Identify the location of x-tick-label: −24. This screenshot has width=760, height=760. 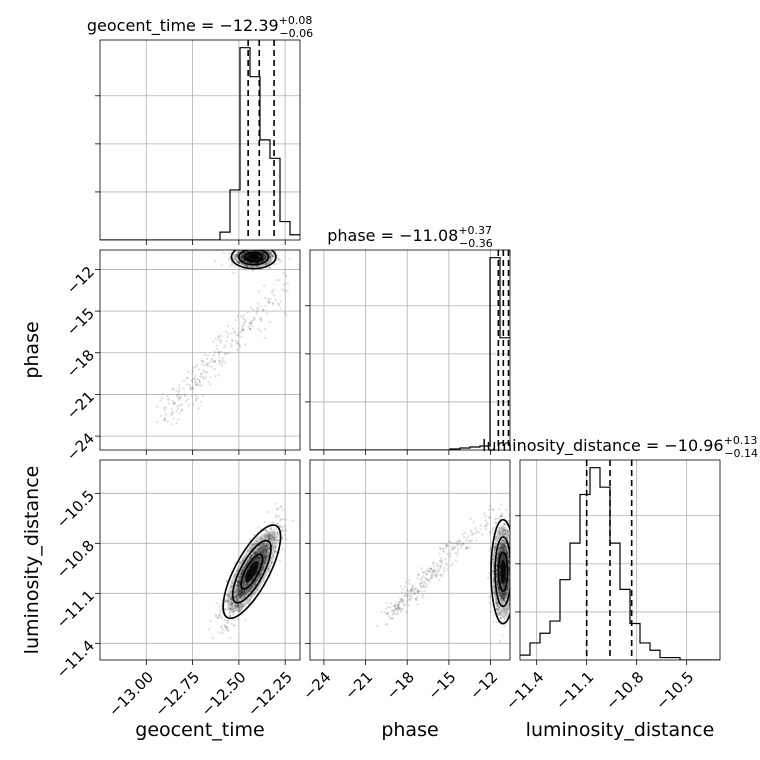
(317, 685).